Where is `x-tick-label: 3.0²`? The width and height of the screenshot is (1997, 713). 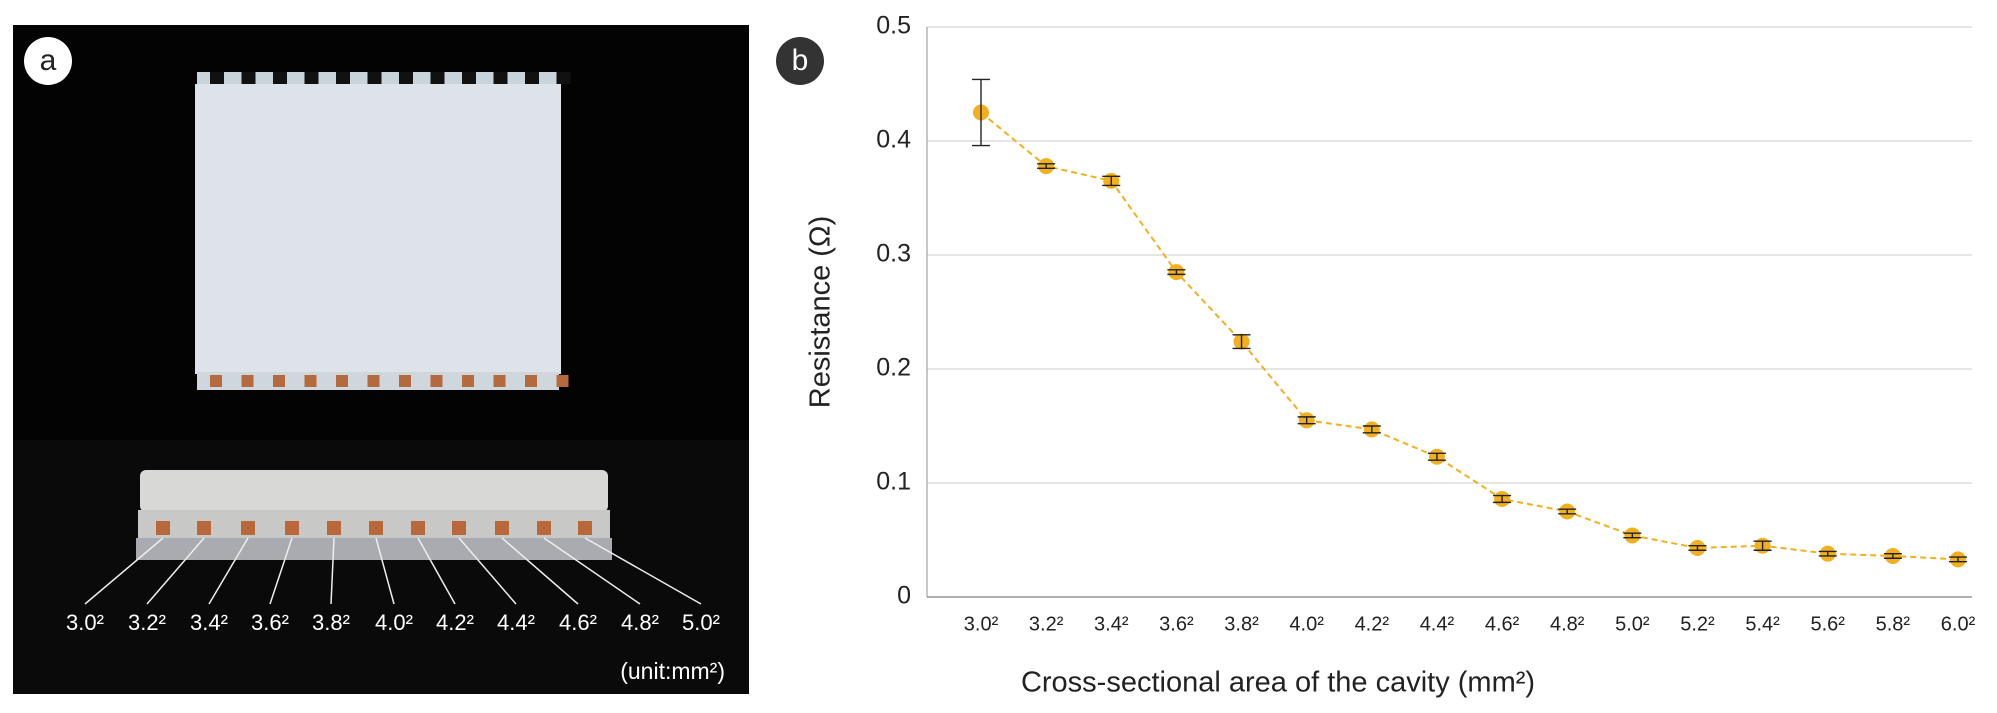
x-tick-label: 3.0² is located at coordinates (981, 624).